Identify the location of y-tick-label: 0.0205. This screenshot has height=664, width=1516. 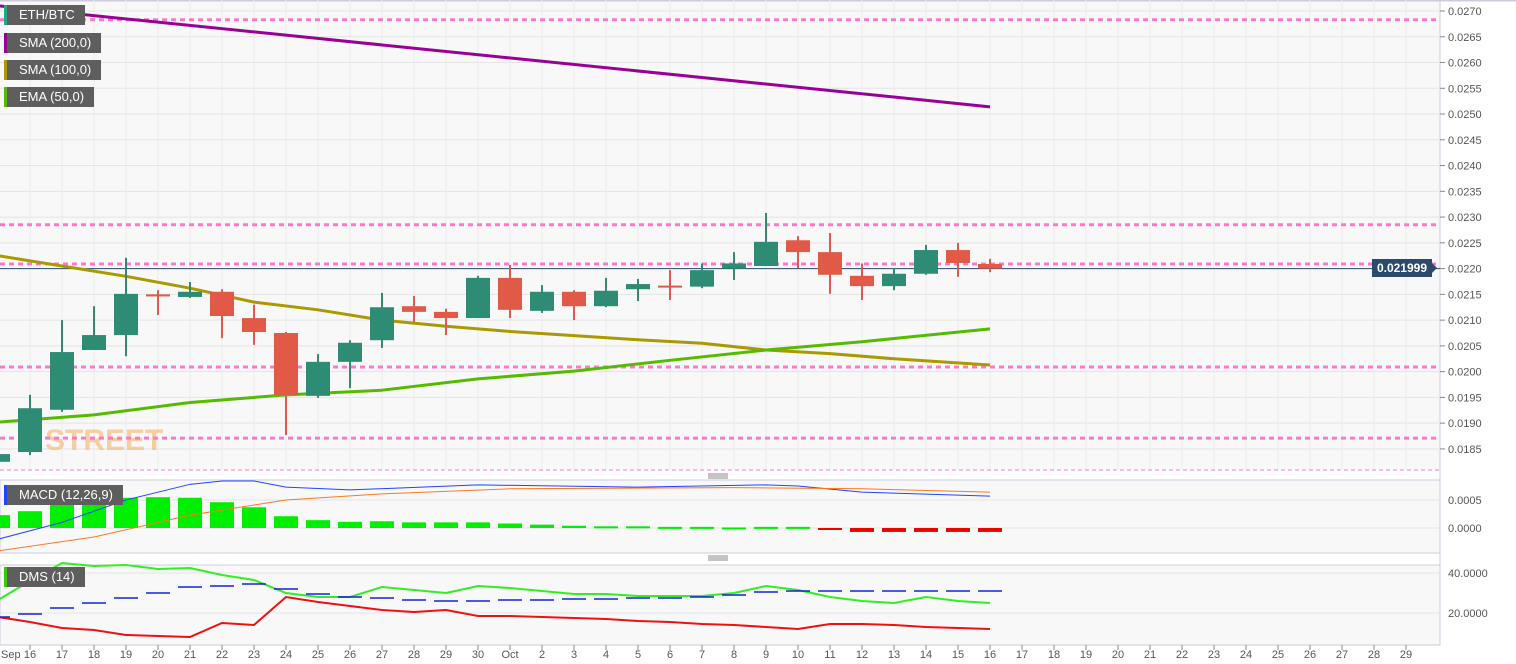
(1465, 347).